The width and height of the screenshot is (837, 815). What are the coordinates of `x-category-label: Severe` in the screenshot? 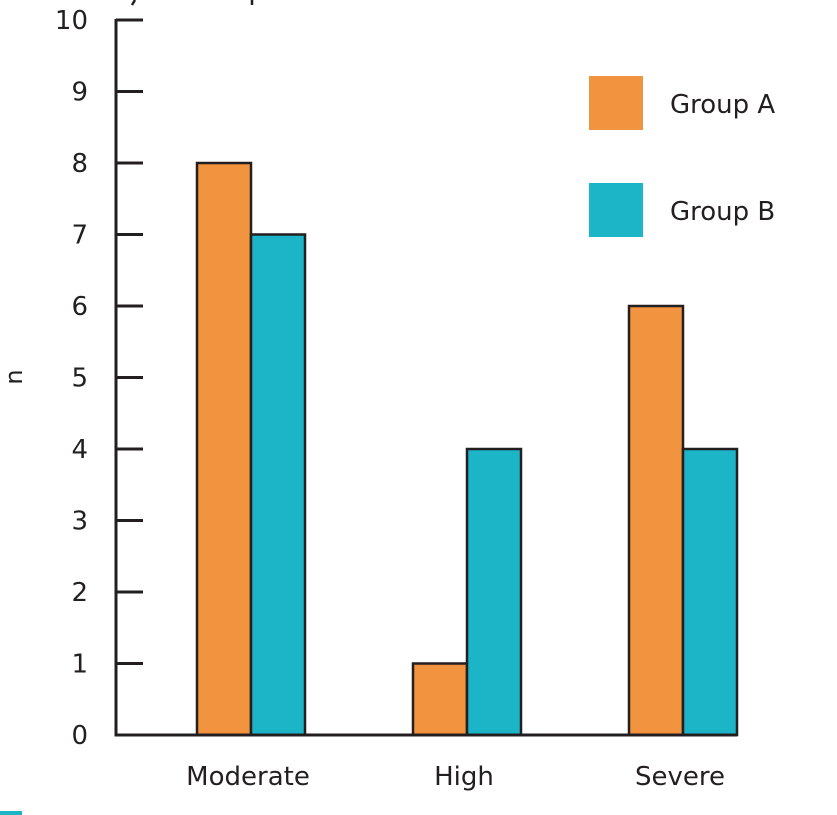 It's located at (680, 777).